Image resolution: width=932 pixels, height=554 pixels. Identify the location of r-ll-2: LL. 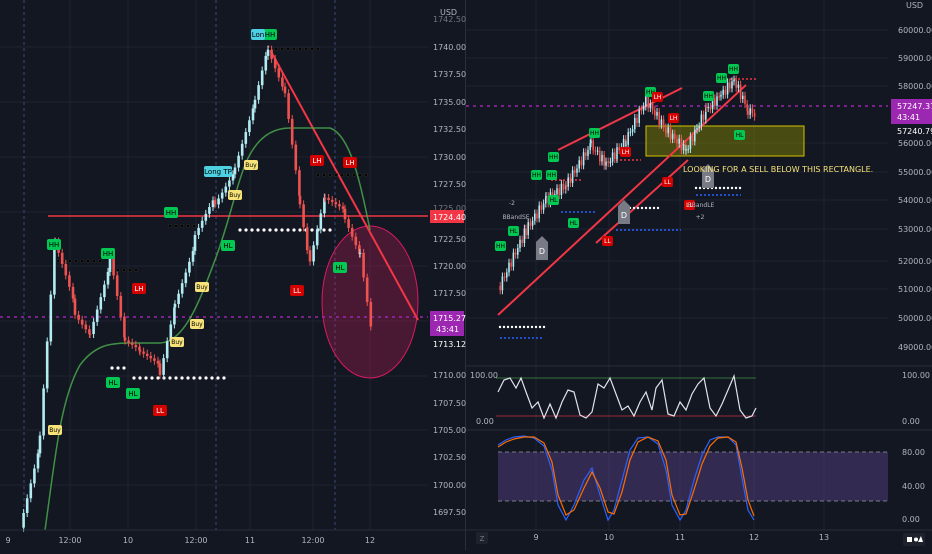
(667, 182).